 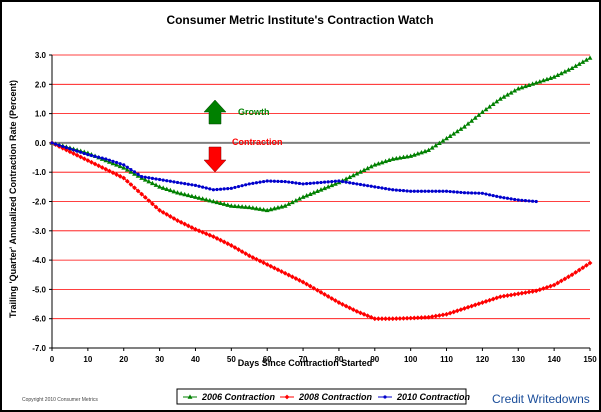 What do you see at coordinates (254, 112) in the screenshot?
I see `growth-label: Growth` at bounding box center [254, 112].